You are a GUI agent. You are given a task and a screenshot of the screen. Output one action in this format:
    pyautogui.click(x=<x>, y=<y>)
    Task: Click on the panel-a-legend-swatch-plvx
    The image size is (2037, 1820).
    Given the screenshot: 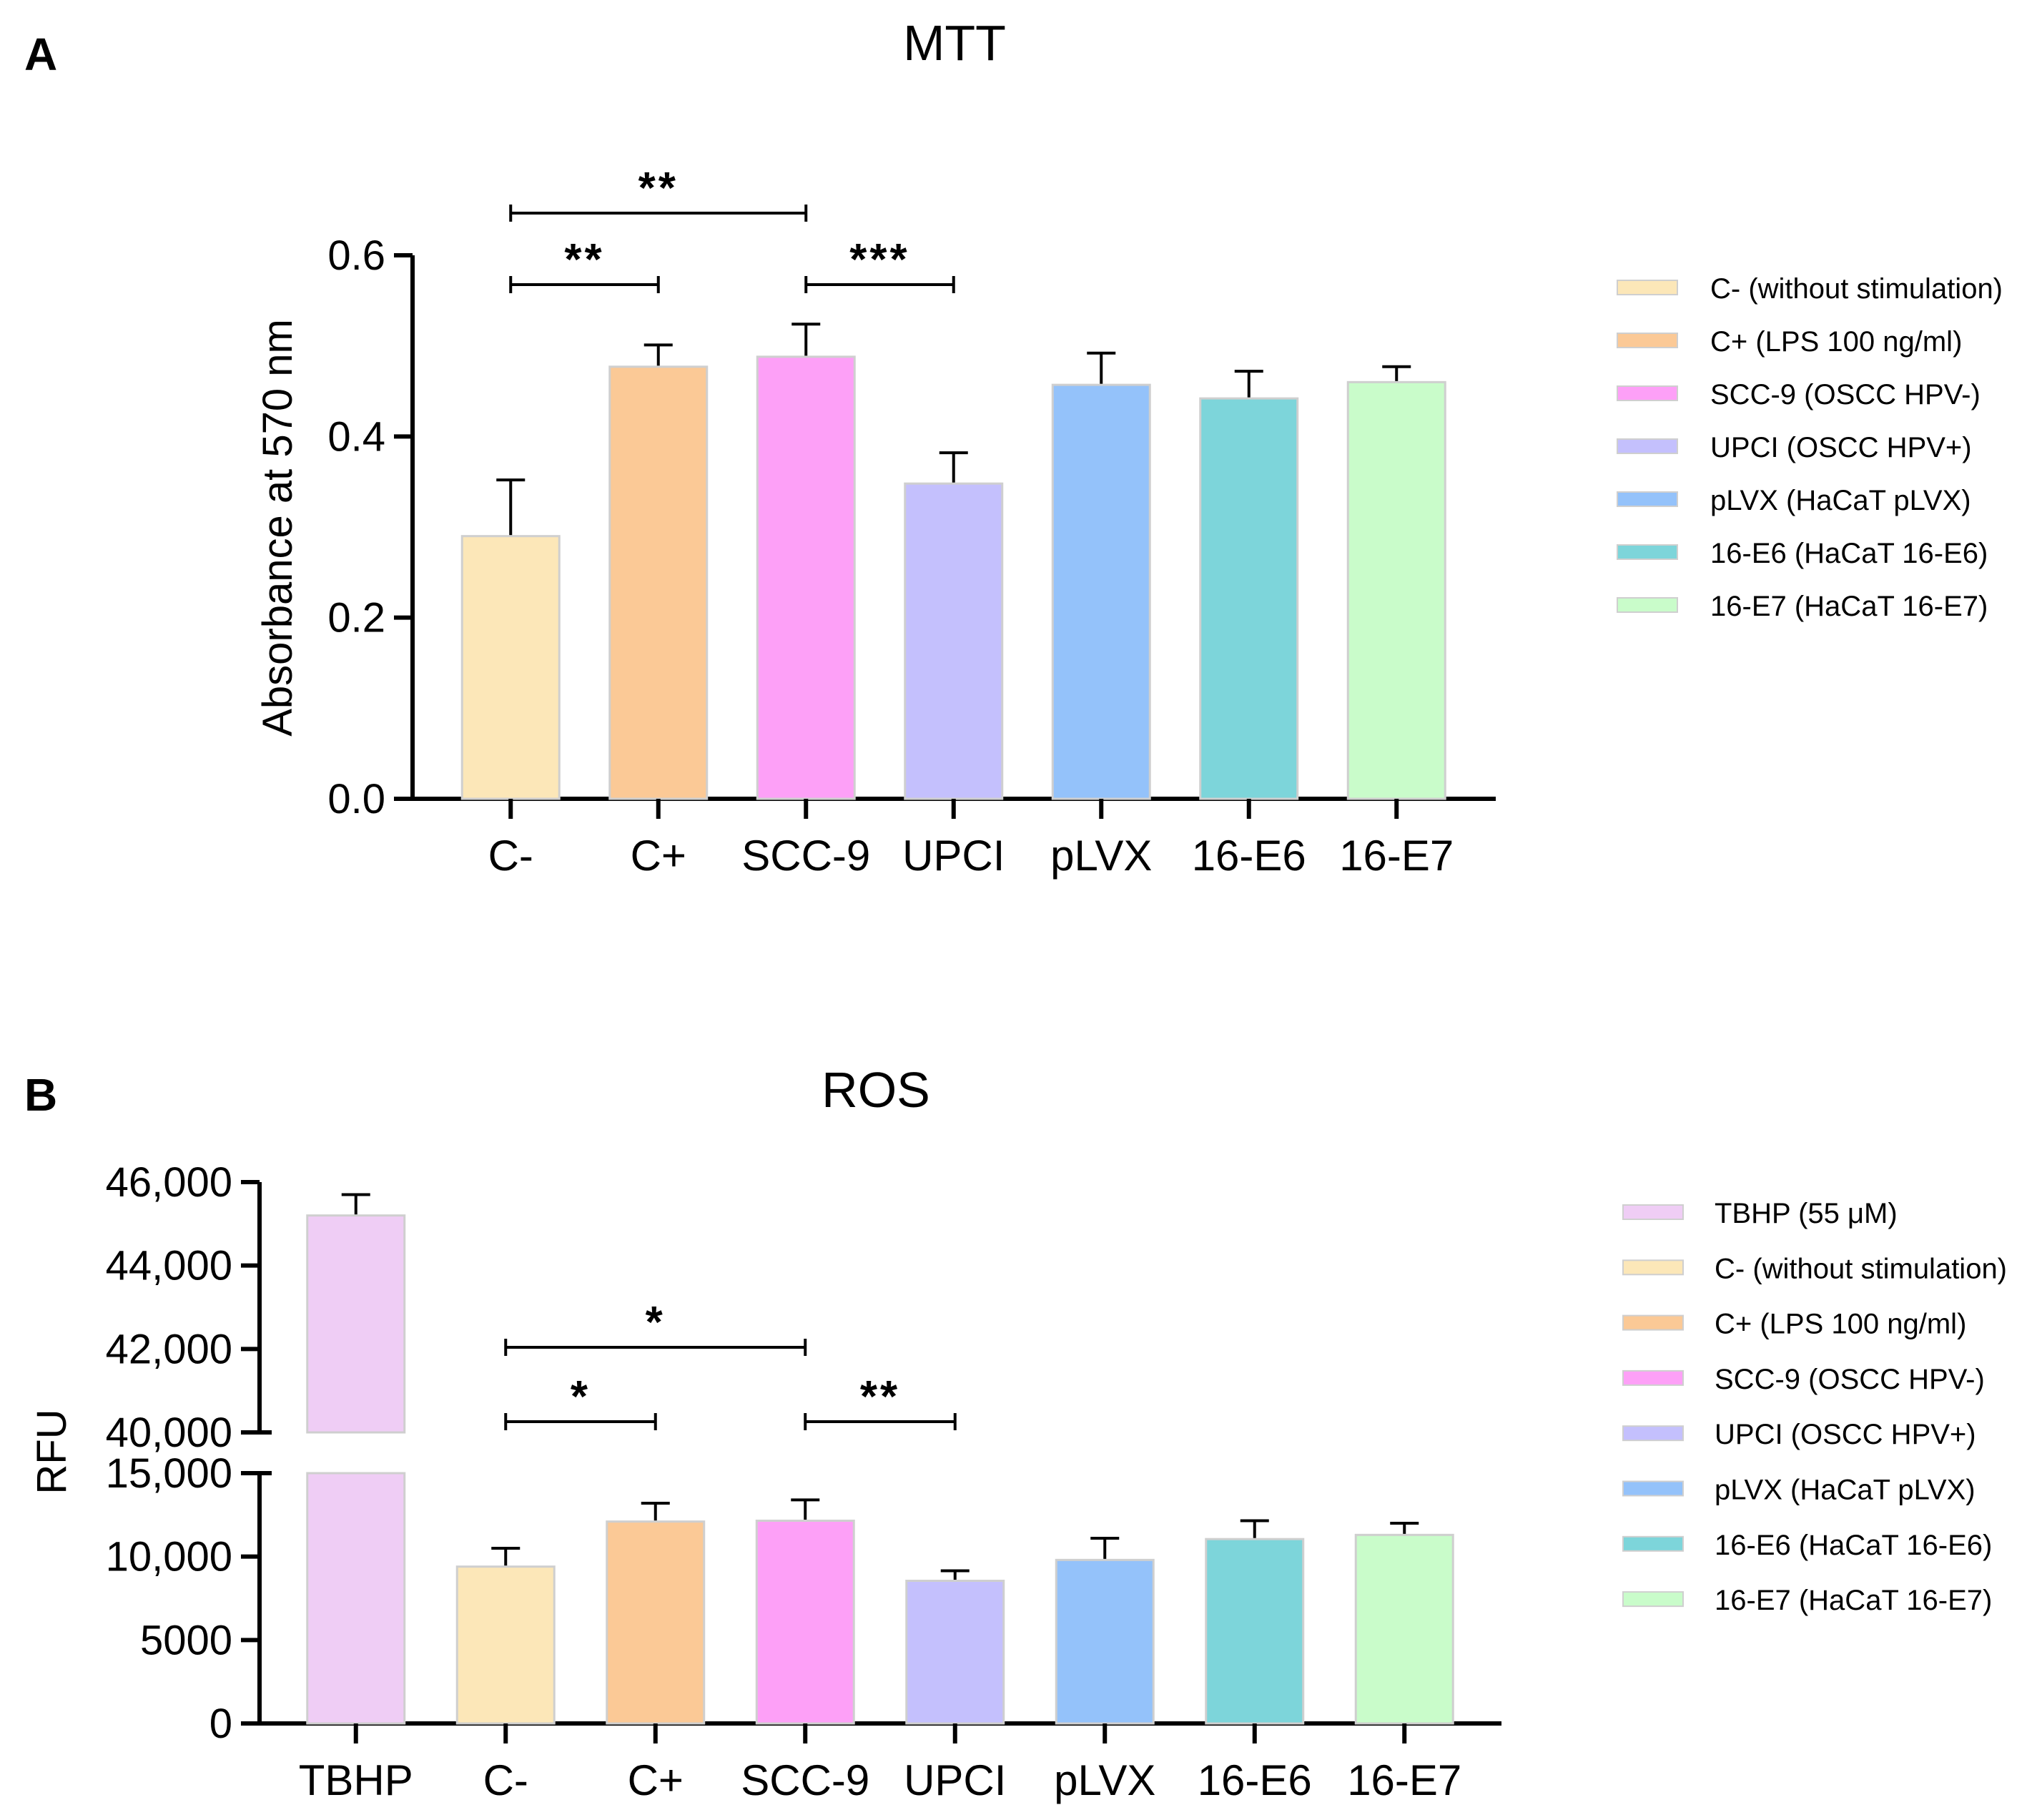 What is the action you would take?
    pyautogui.click(x=1647, y=499)
    